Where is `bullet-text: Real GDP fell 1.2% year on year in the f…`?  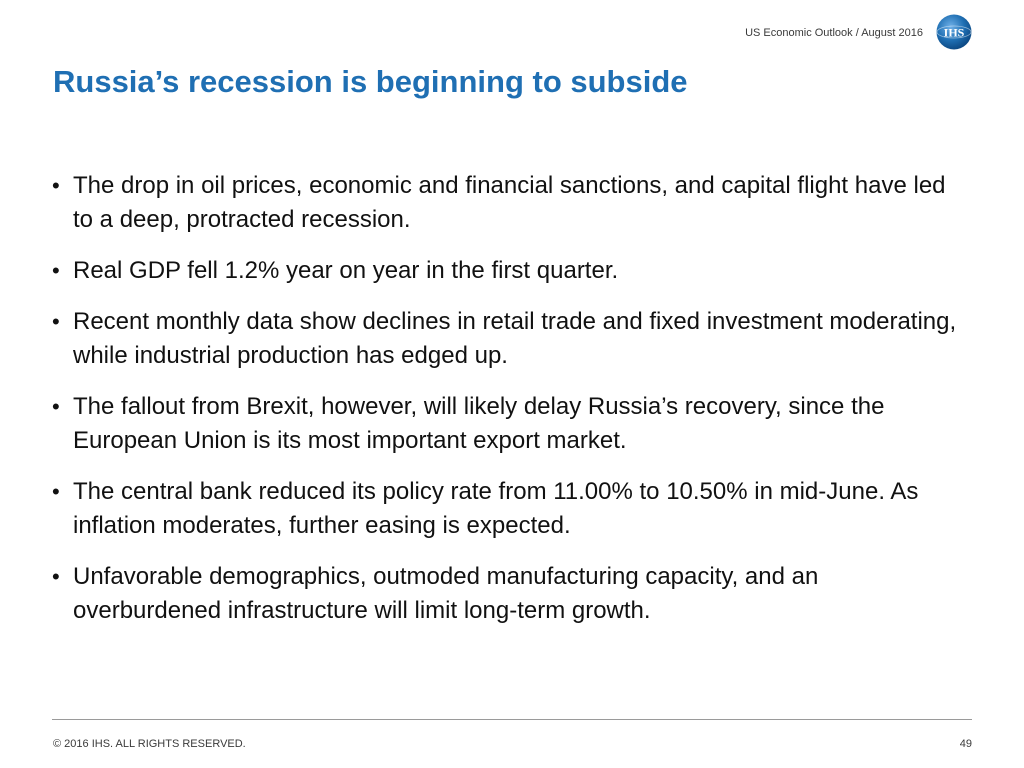 bullet-text: Real GDP fell 1.2% year on year in the f… is located at coordinates (346, 270).